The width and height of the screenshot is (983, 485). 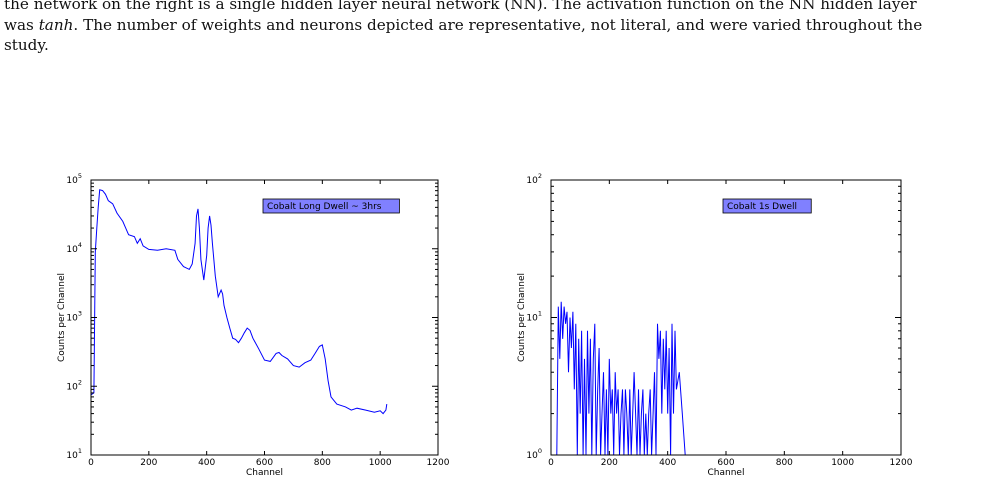 What do you see at coordinates (74, 317) in the screenshot?
I see `y-tick-label: 10³` at bounding box center [74, 317].